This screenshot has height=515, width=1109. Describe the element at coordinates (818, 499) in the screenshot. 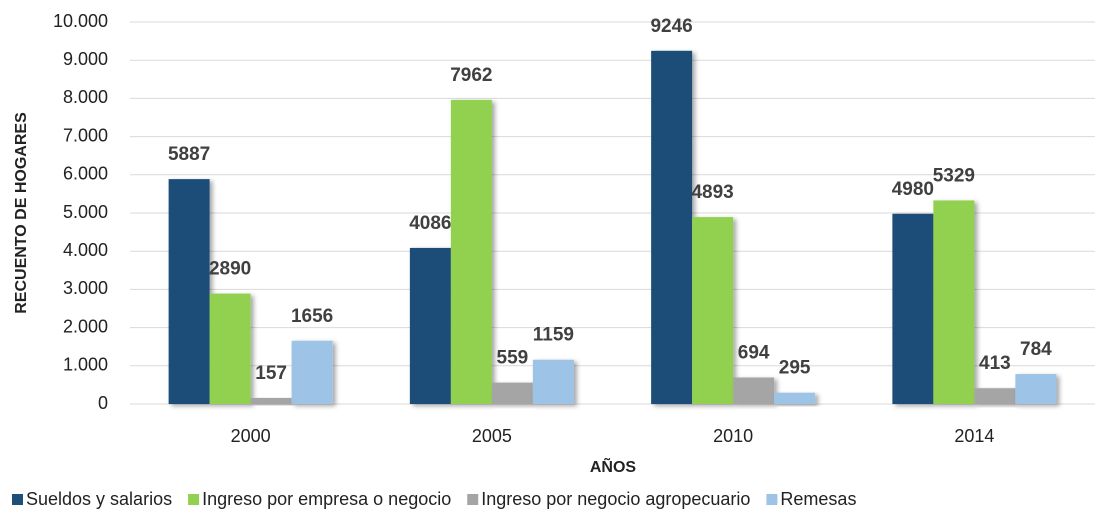

I see `legend-label: Remesas` at that location.